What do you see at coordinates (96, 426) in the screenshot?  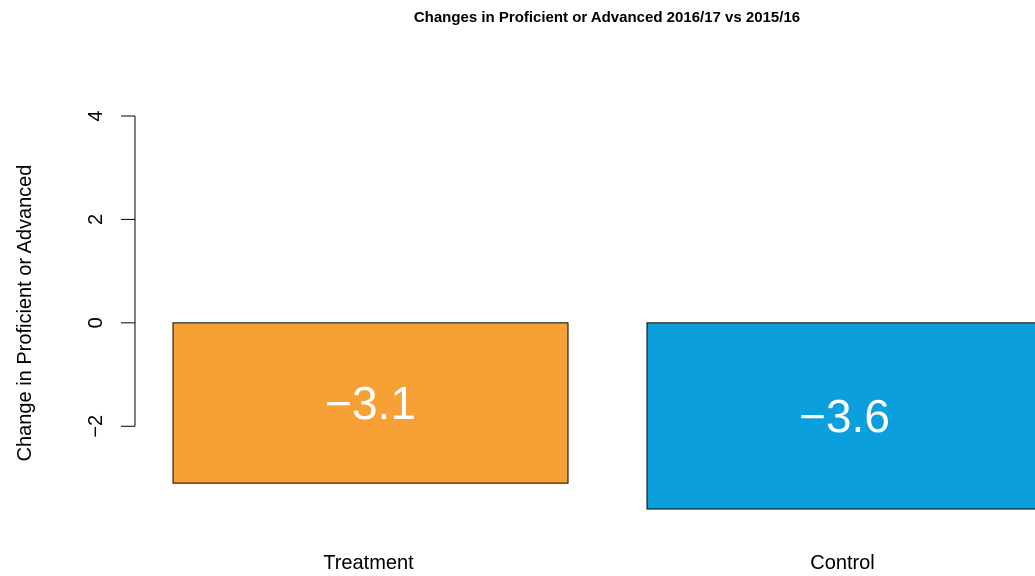 I see `y-tick-label: −2` at bounding box center [96, 426].